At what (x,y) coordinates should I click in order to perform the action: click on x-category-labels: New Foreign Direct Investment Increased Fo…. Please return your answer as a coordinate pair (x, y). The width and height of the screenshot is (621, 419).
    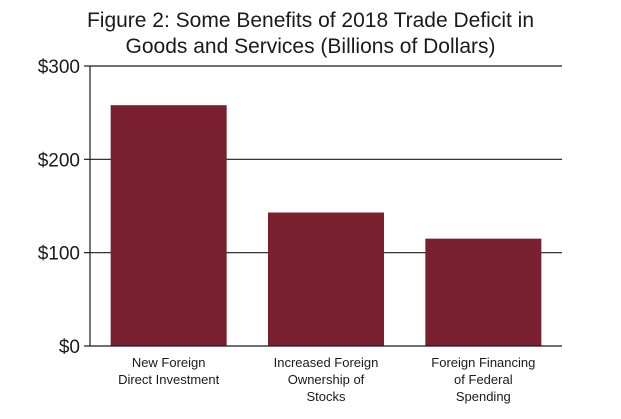
    Looking at the image, I should click on (326, 379).